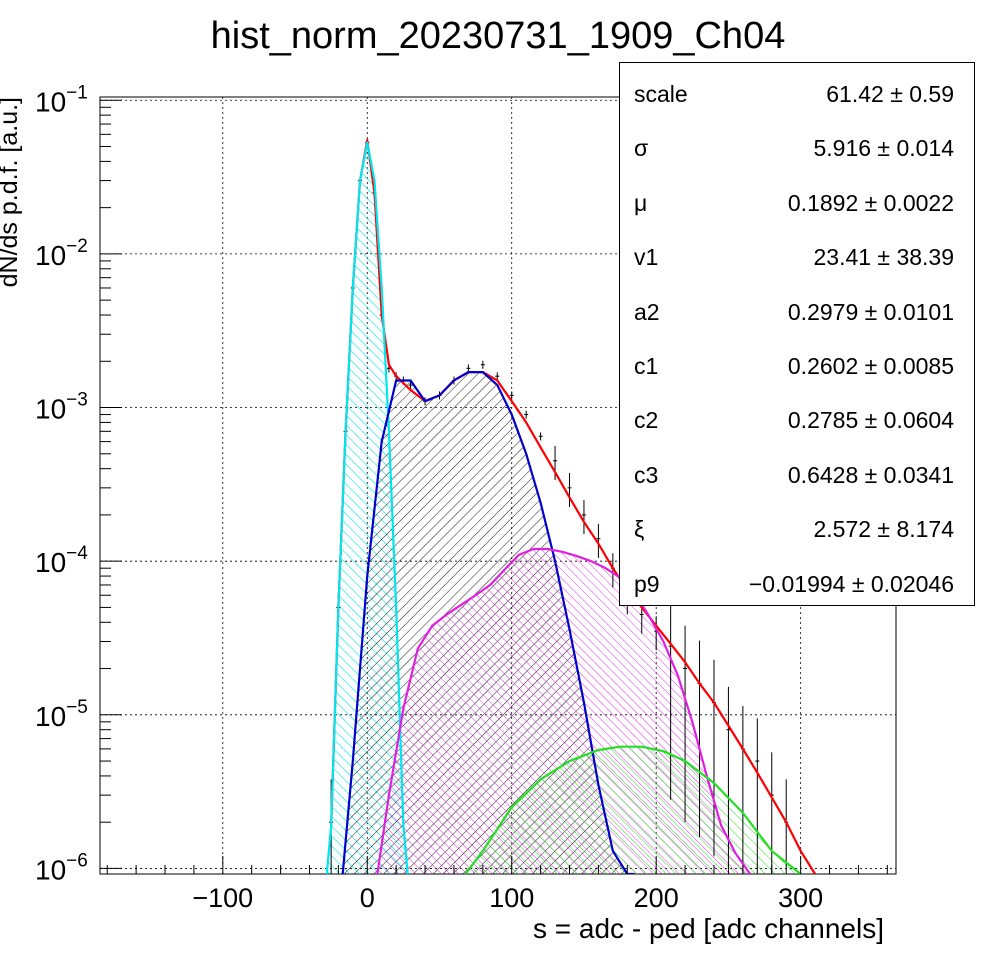 This screenshot has height=972, width=996. Describe the element at coordinates (870, 202) in the screenshot. I see `stat-value: 0.1892 ± 0.0022` at that location.